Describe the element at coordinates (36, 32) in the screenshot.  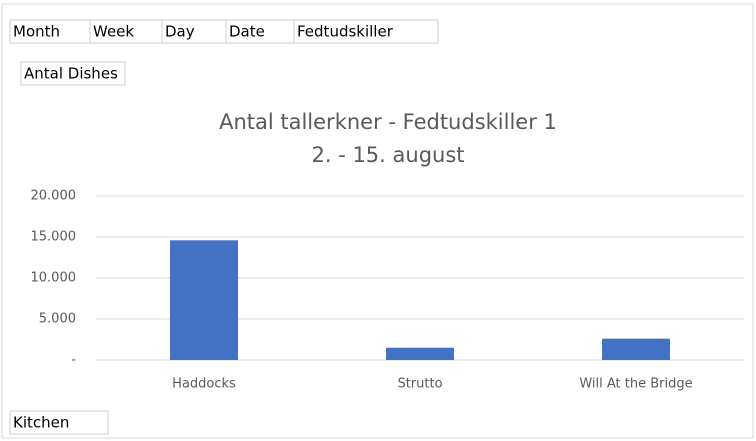
I see `button-label: Month` at that location.